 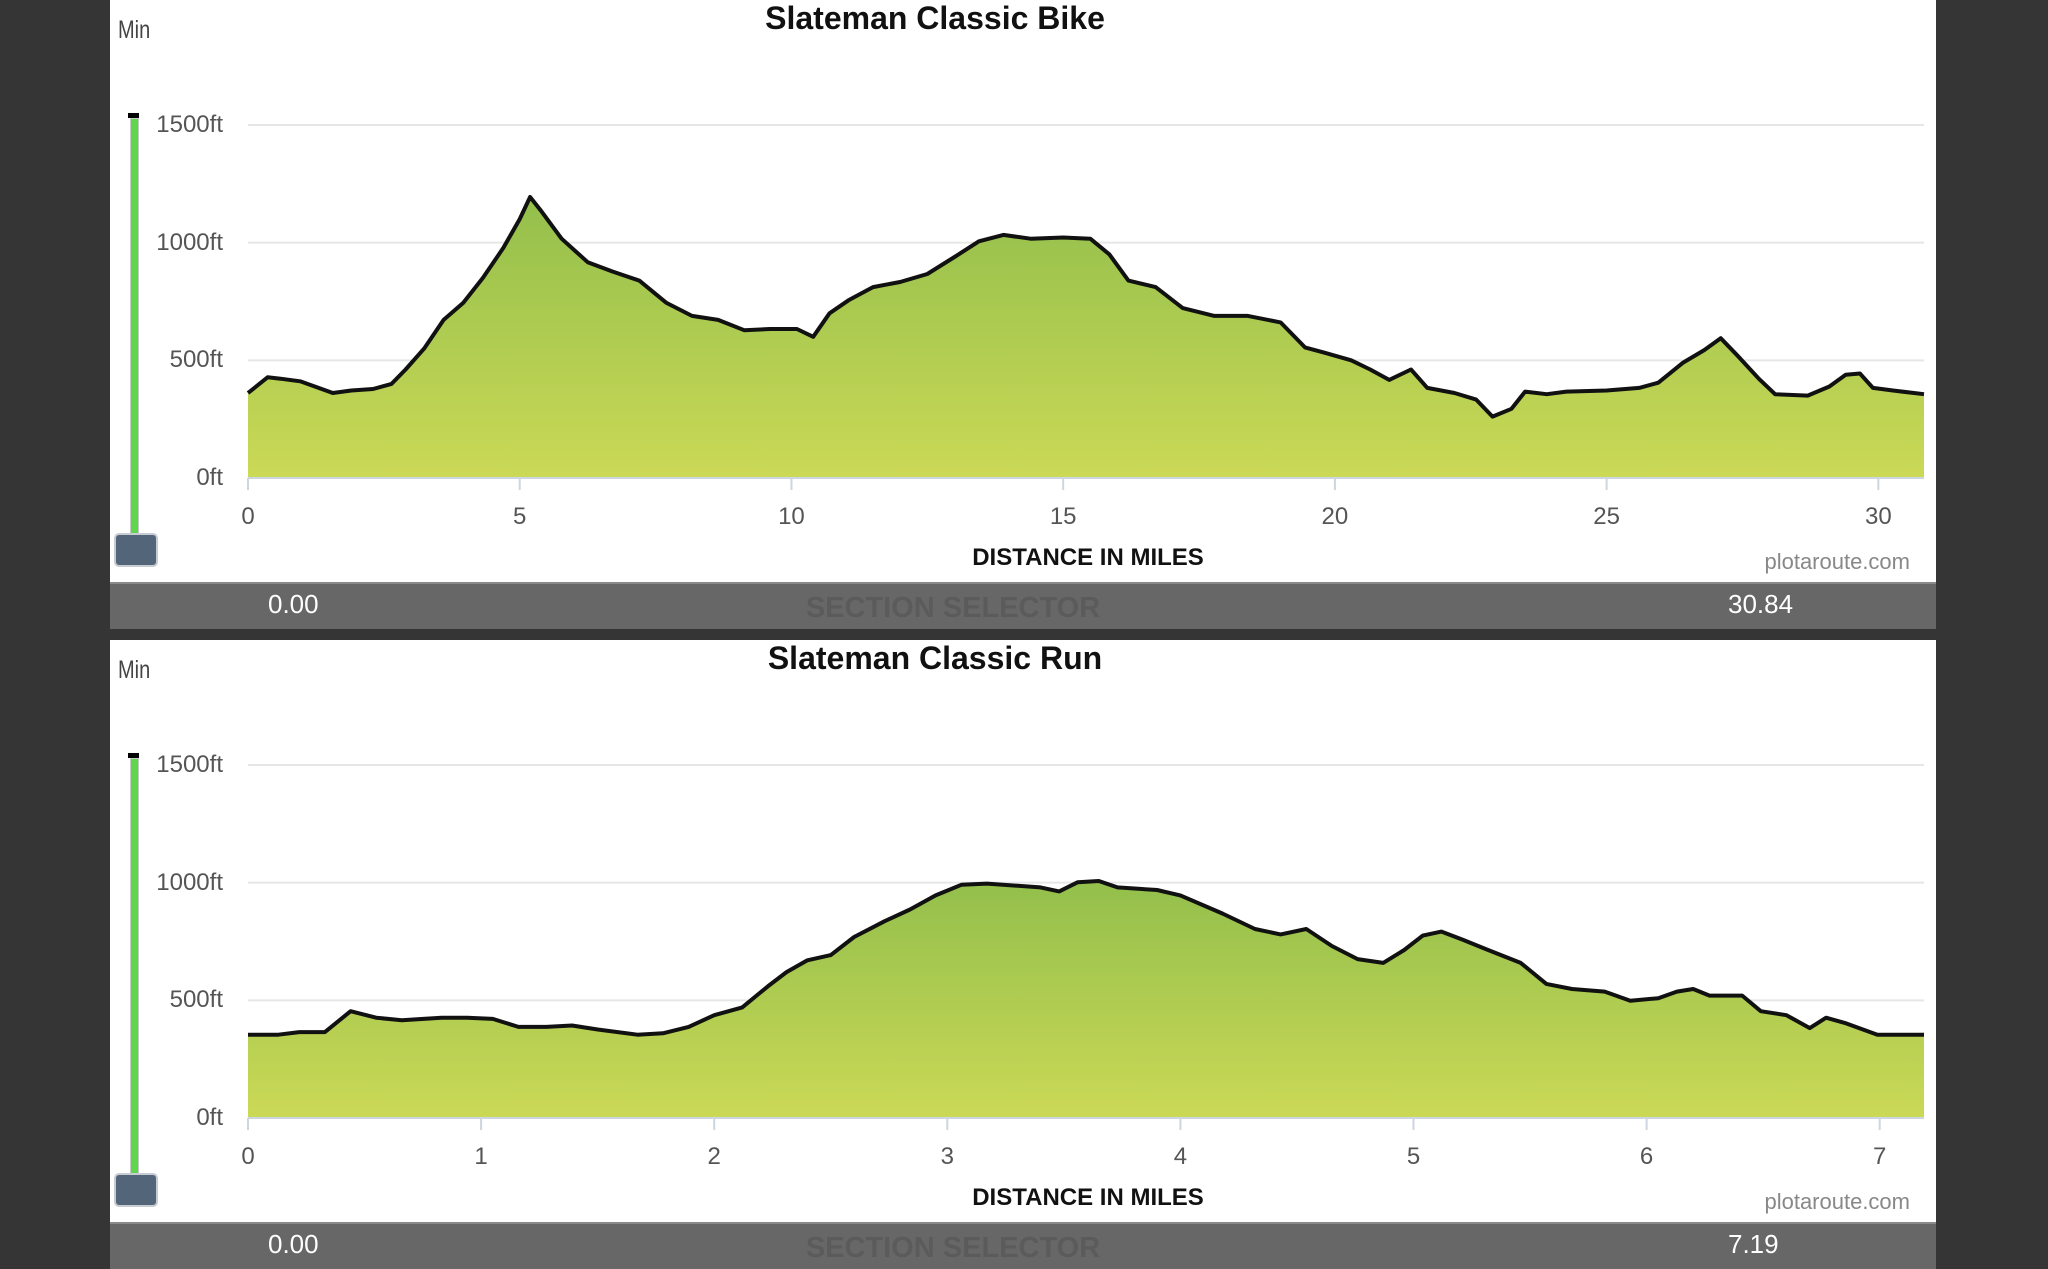 I want to click on section-selector: 0.00 SECTION SELECTOR 7.19, so click(x=1023, y=1245).